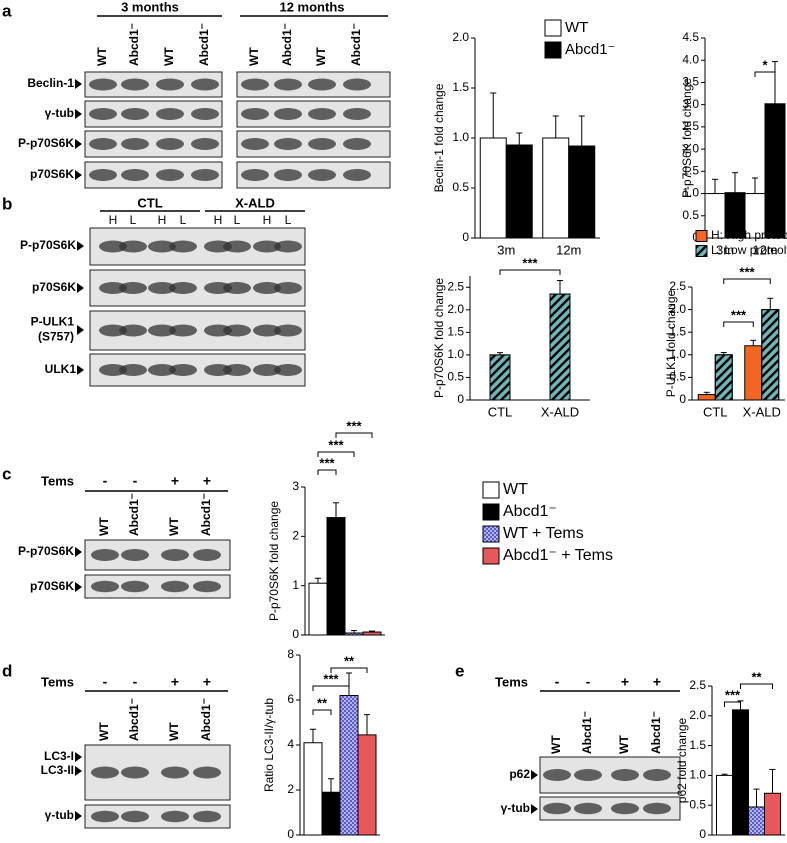  Describe the element at coordinates (515, 808) in the screenshot. I see `row-label: γ-tub` at that location.